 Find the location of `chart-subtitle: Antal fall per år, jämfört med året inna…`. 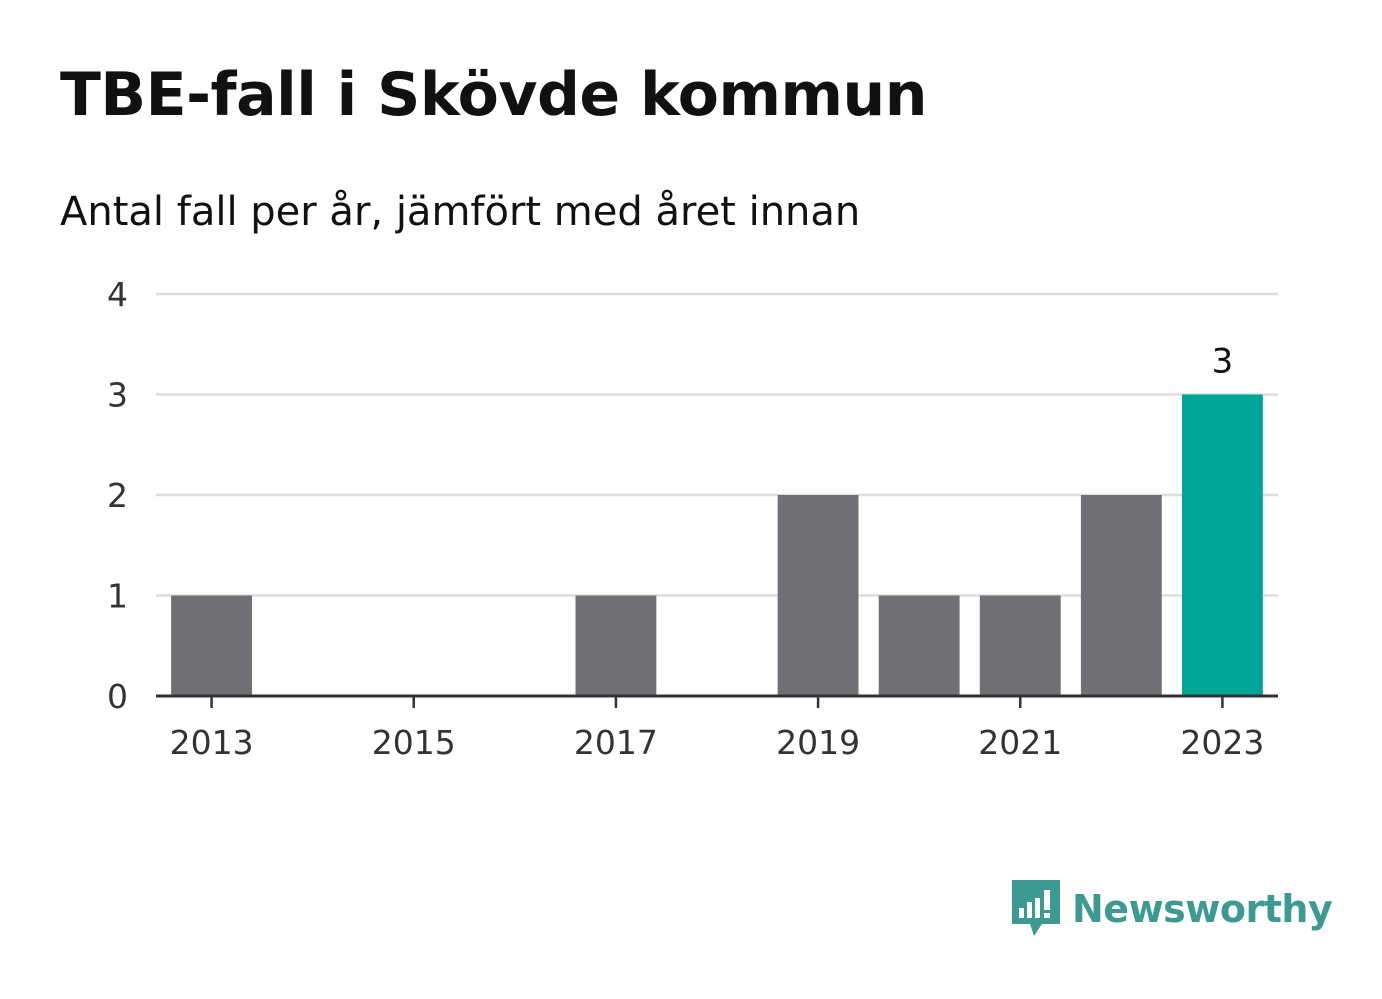

chart-subtitle: Antal fall per år, jämfört med året inna… is located at coordinates (460, 212).